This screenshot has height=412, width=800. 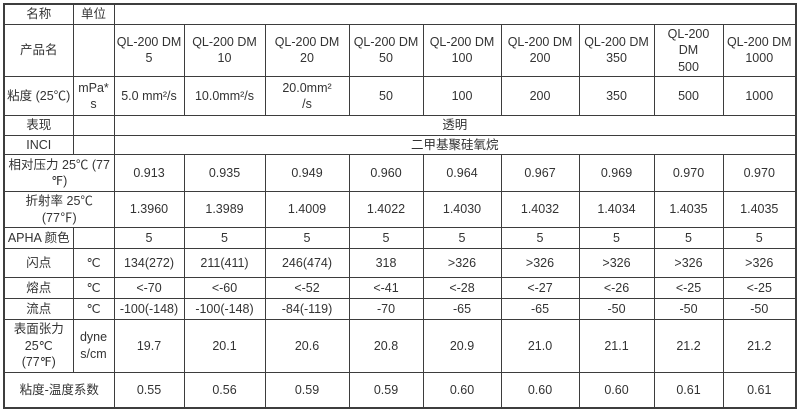 I want to click on value-cell: <-60, so click(x=224, y=288).